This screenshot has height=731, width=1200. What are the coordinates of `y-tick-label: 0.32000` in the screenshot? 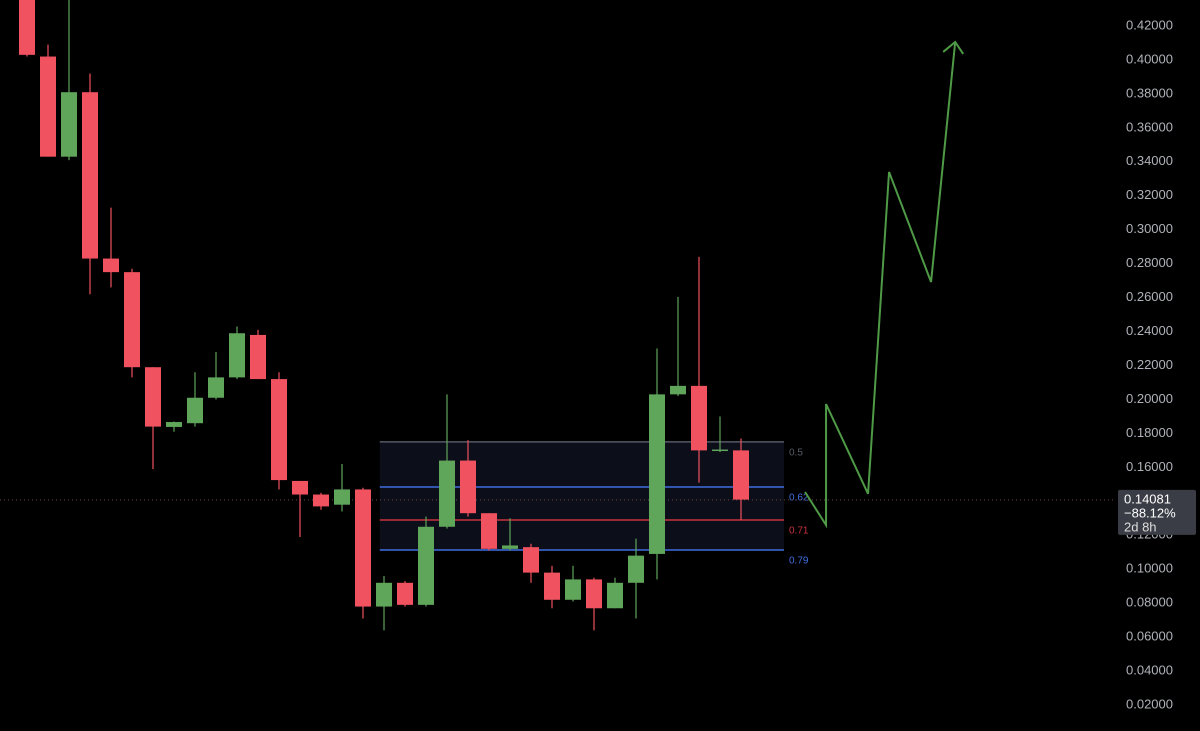 It's located at (1149, 194).